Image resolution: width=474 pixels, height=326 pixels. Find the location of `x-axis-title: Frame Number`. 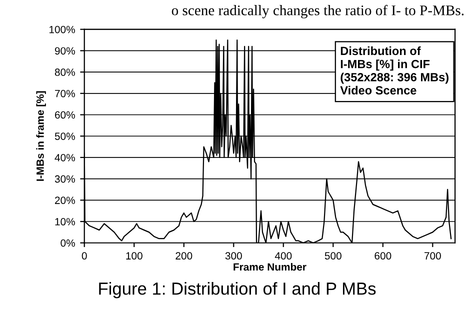

x-axis-title: Frame Number is located at coordinates (270, 266).